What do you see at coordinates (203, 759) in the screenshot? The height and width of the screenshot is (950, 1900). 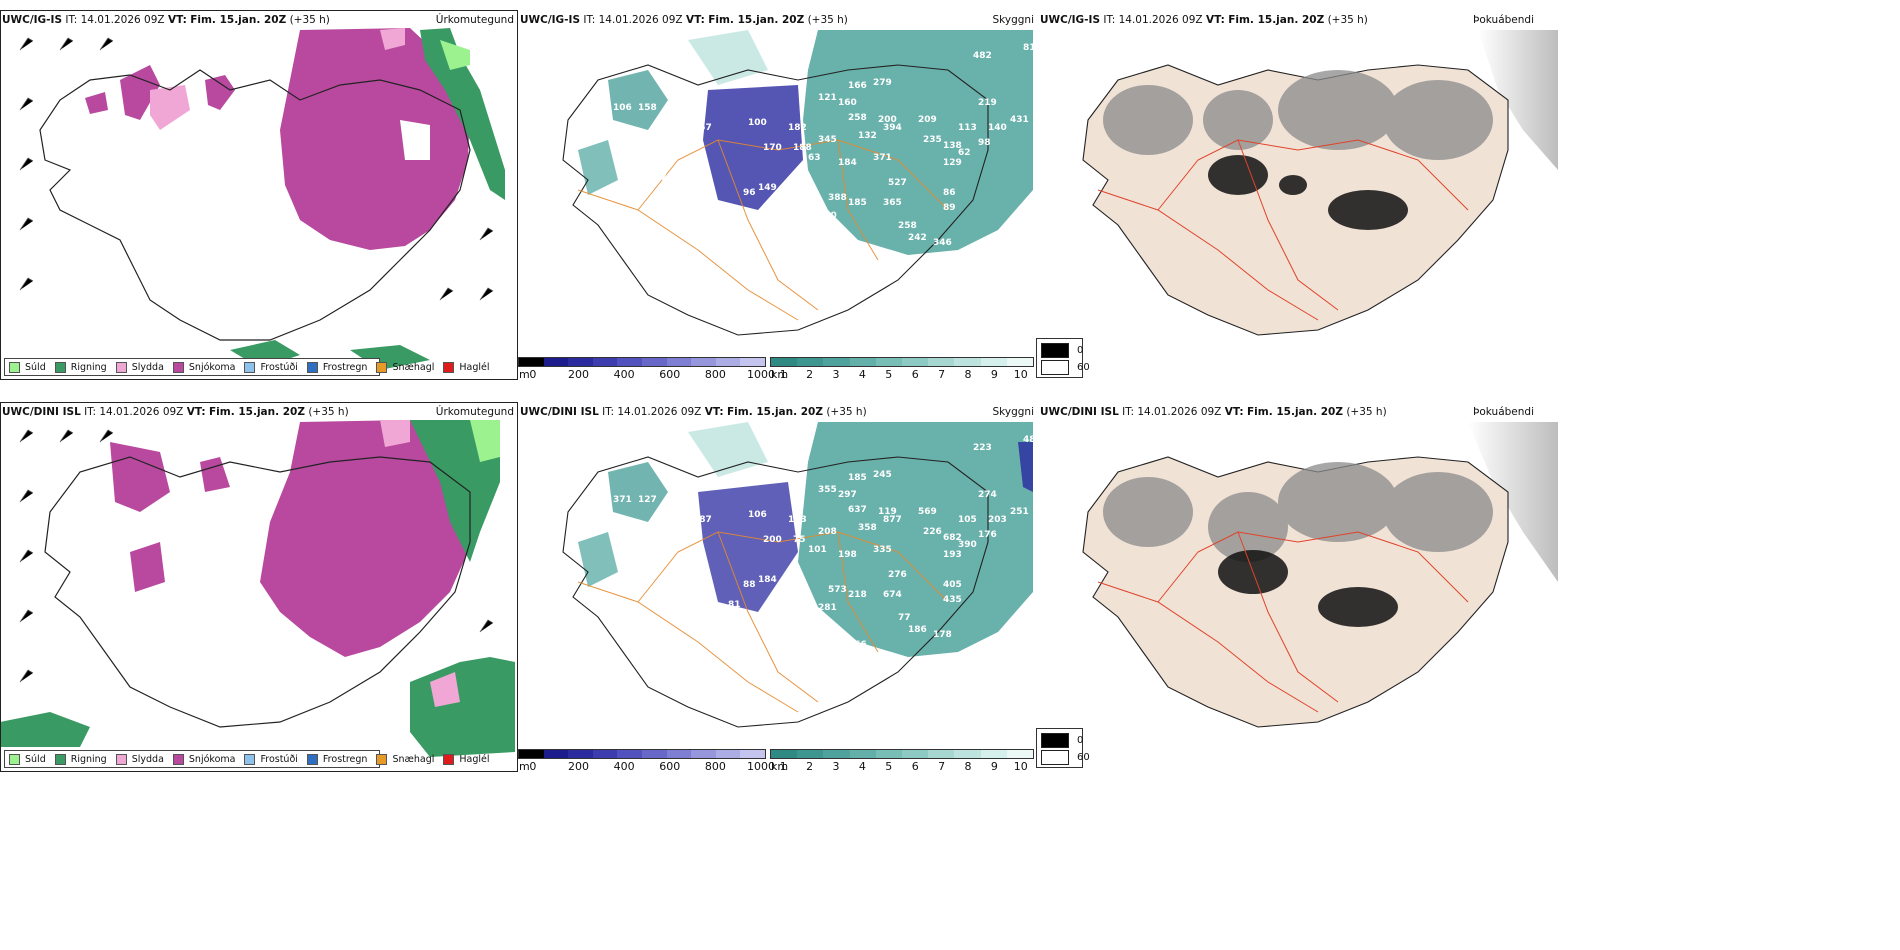 I see `legend-item: Snjókoma` at bounding box center [203, 759].